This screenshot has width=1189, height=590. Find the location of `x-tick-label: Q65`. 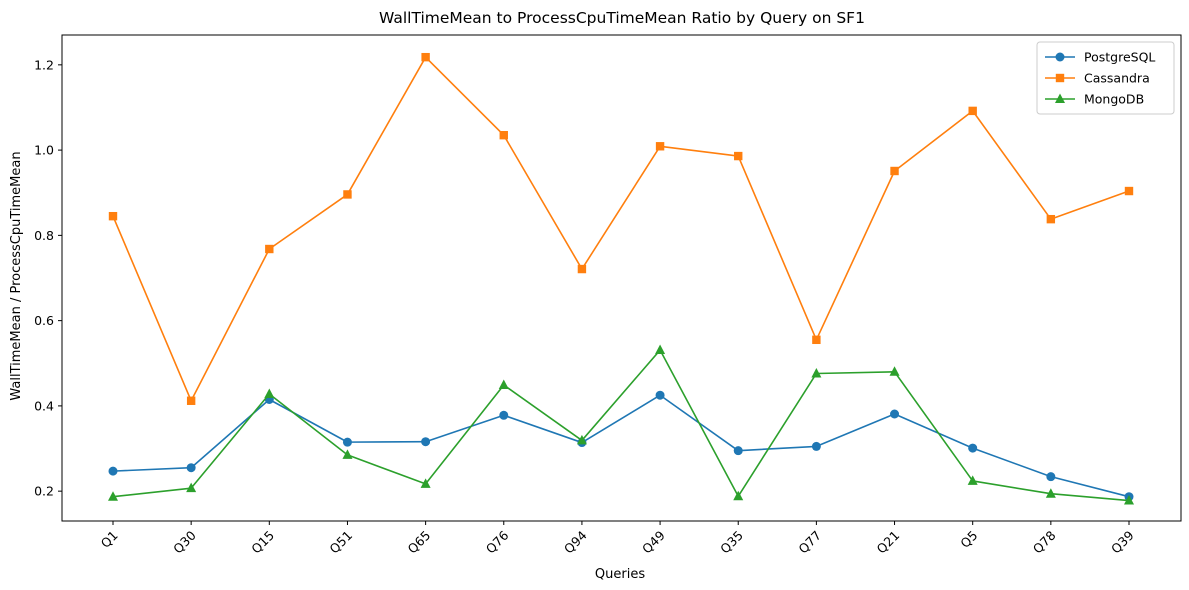

x-tick-label: Q65 is located at coordinates (419, 542).